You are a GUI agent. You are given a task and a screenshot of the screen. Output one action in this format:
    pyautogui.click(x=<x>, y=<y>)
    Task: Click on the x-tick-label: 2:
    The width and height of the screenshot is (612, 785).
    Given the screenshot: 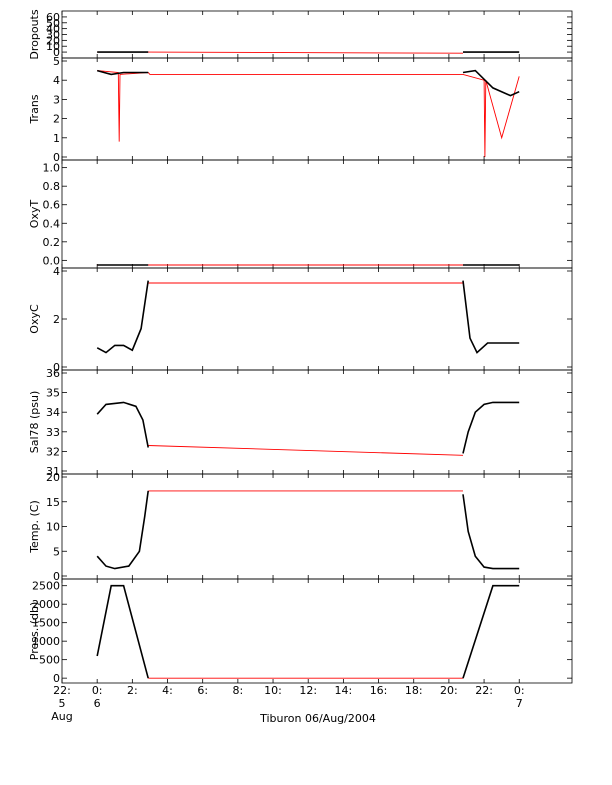 What is the action you would take?
    pyautogui.click(x=132, y=690)
    